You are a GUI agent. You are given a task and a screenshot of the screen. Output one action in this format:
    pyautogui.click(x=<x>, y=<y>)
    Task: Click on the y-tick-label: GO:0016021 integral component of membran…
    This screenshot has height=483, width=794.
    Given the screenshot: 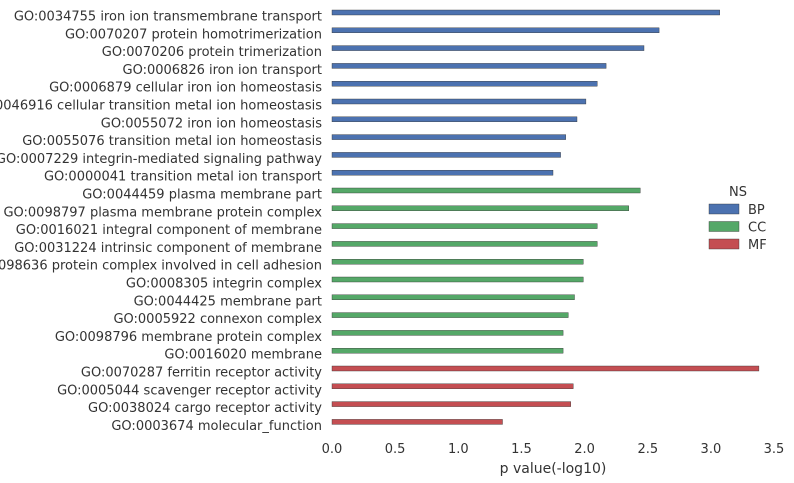 What is the action you would take?
    pyautogui.click(x=169, y=230)
    